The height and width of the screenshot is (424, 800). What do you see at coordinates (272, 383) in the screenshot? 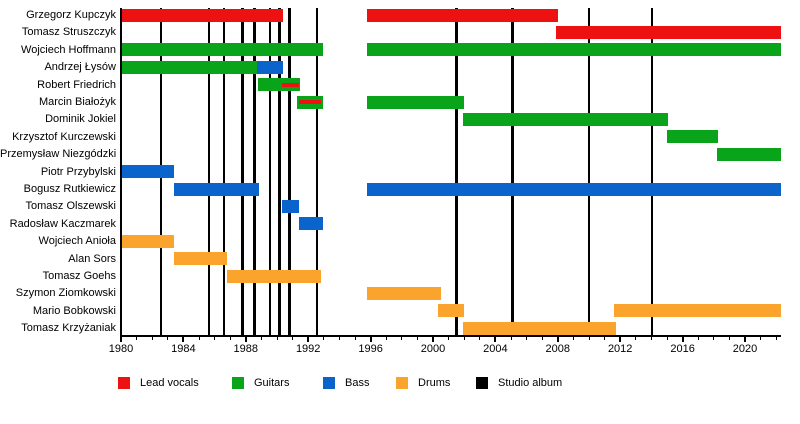
I see `legend-label: Guitars` at bounding box center [272, 383].